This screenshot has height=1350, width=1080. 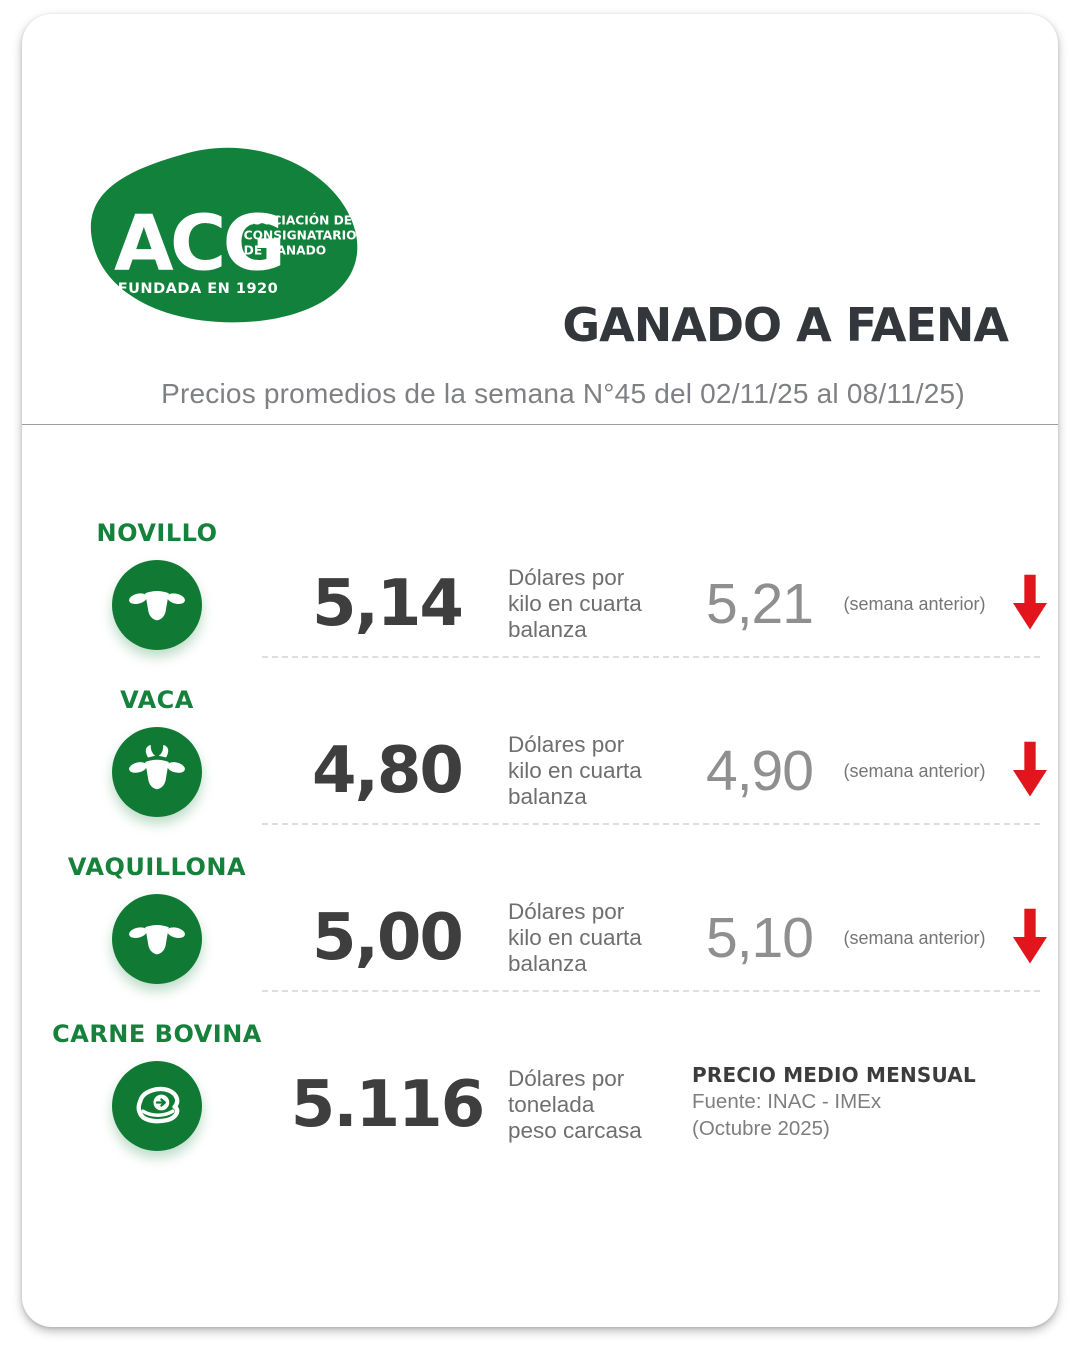 I want to click on previous-price: 5,21, so click(x=760, y=604).